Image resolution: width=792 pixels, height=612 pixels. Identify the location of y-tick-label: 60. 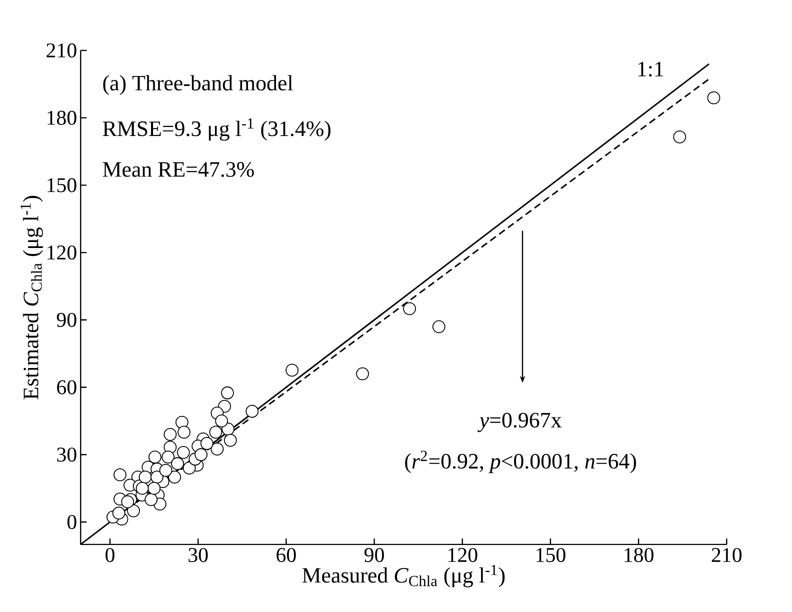
(66, 387).